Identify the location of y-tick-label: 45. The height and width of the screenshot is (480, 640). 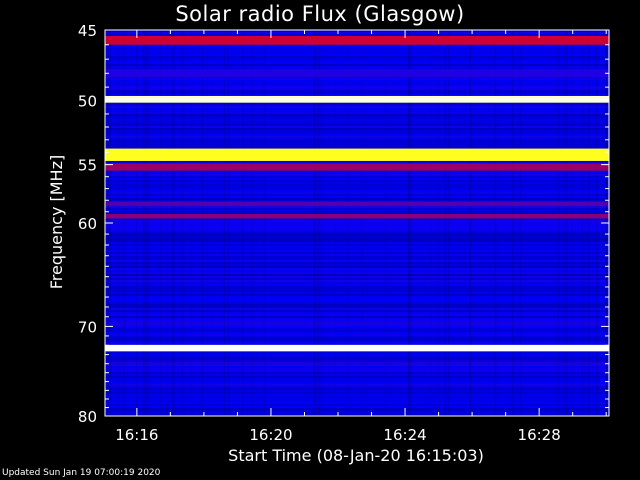
(87, 31).